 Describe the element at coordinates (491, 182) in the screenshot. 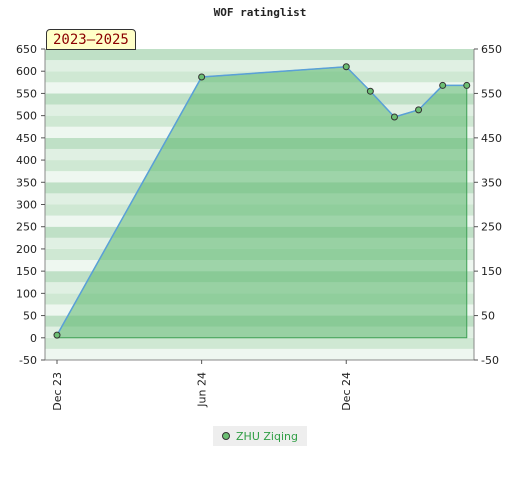

I see `y-tick-label-right: 350` at that location.